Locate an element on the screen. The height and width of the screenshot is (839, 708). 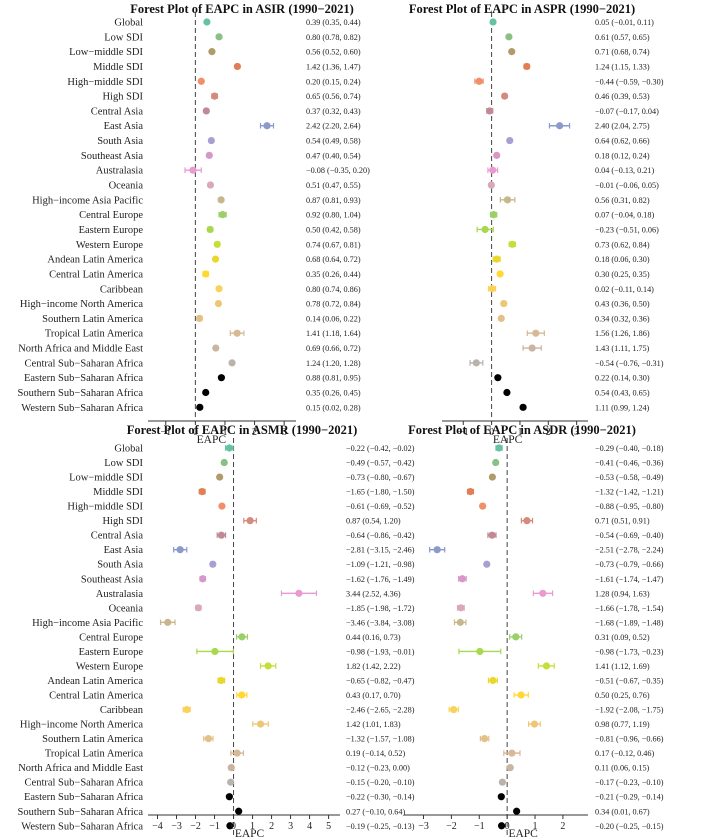
region-label: Southeast Asia is located at coordinates (112, 579).